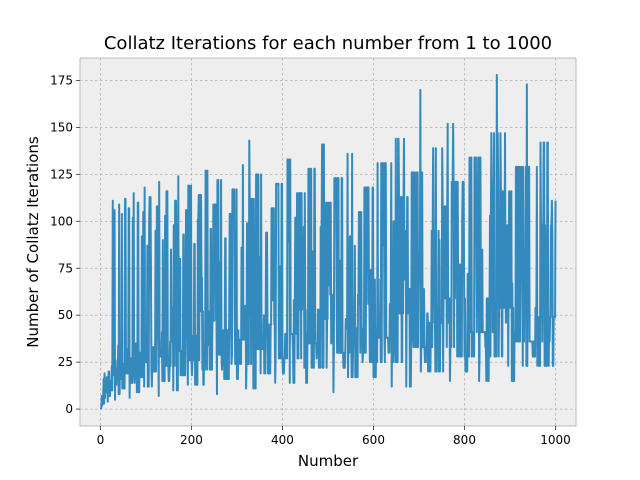 The width and height of the screenshot is (640, 480). What do you see at coordinates (101, 440) in the screenshot?
I see `x-tick-label: 0` at bounding box center [101, 440].